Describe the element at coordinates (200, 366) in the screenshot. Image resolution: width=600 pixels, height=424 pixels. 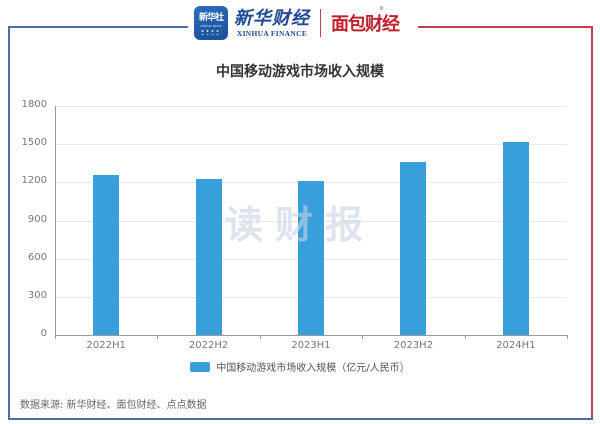
I see `legend-swatch` at that location.